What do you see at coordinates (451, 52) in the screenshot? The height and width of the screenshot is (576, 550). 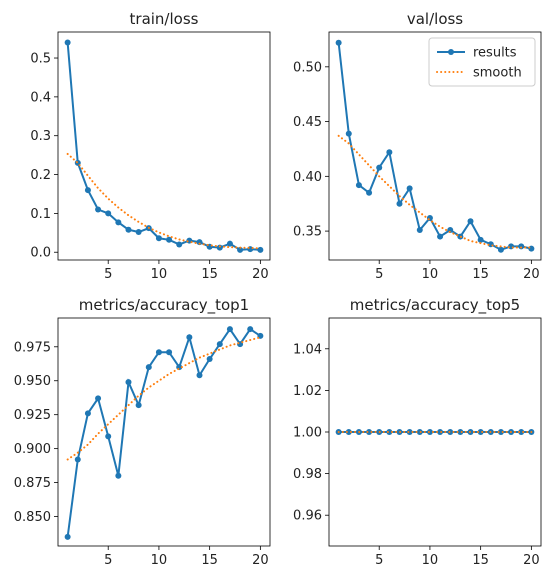 I see `legend-results-marker` at bounding box center [451, 52].